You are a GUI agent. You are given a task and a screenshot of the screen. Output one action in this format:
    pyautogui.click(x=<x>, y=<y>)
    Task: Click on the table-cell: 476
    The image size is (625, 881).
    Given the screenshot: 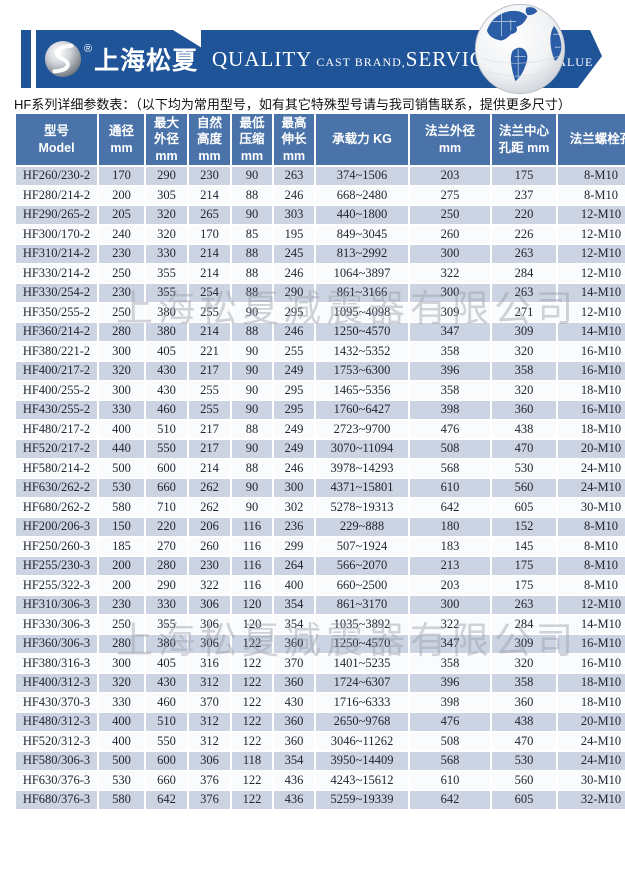 What is the action you would take?
    pyautogui.click(x=450, y=722)
    